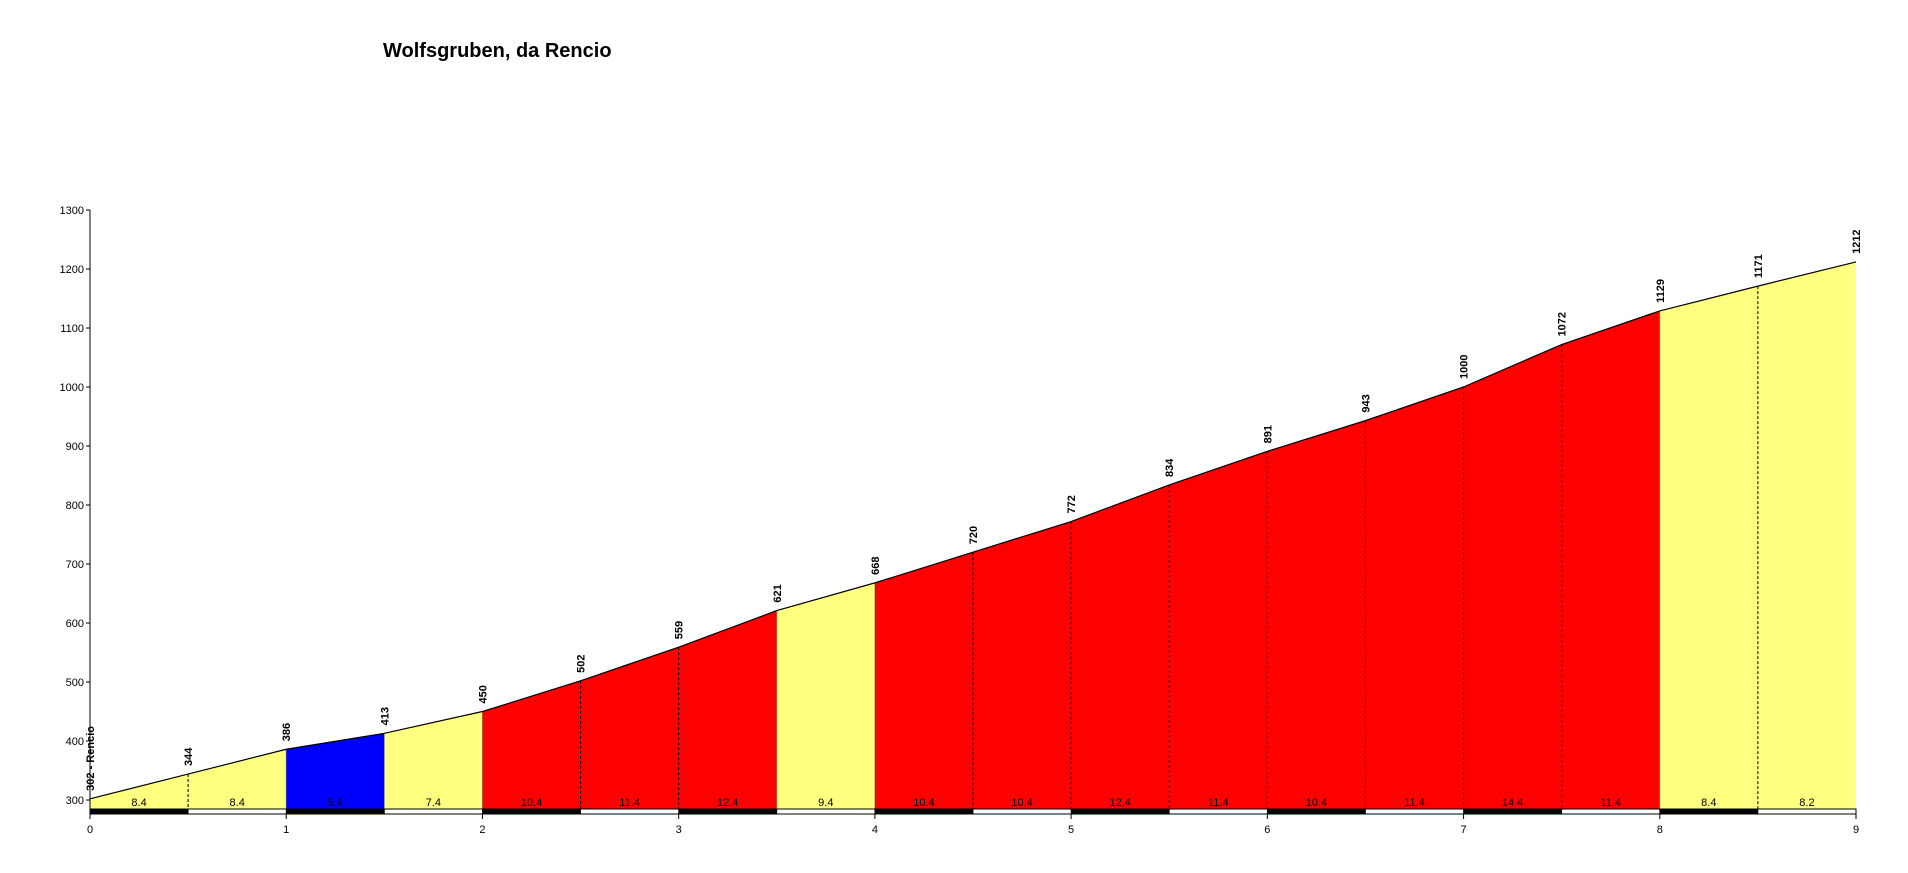  Describe the element at coordinates (1857, 241) in the screenshot. I see `elevation-label: 1212` at that location.